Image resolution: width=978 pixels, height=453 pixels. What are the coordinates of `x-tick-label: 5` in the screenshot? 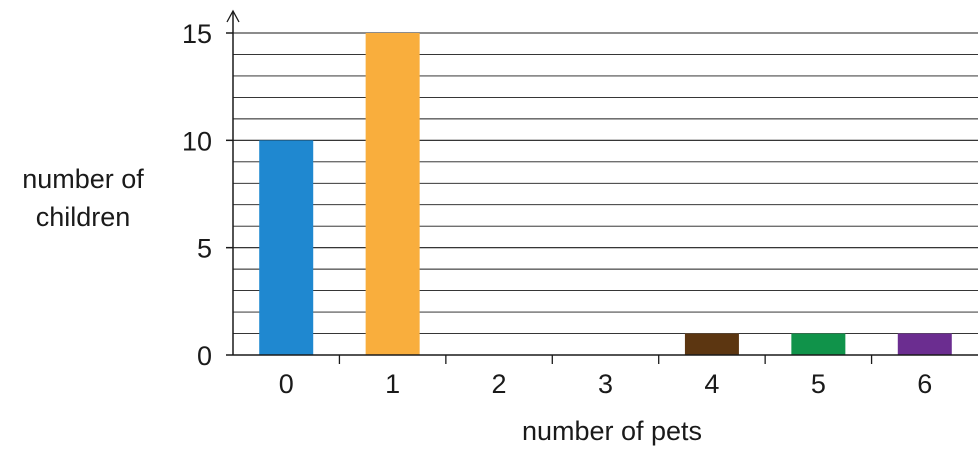 It's located at (818, 384).